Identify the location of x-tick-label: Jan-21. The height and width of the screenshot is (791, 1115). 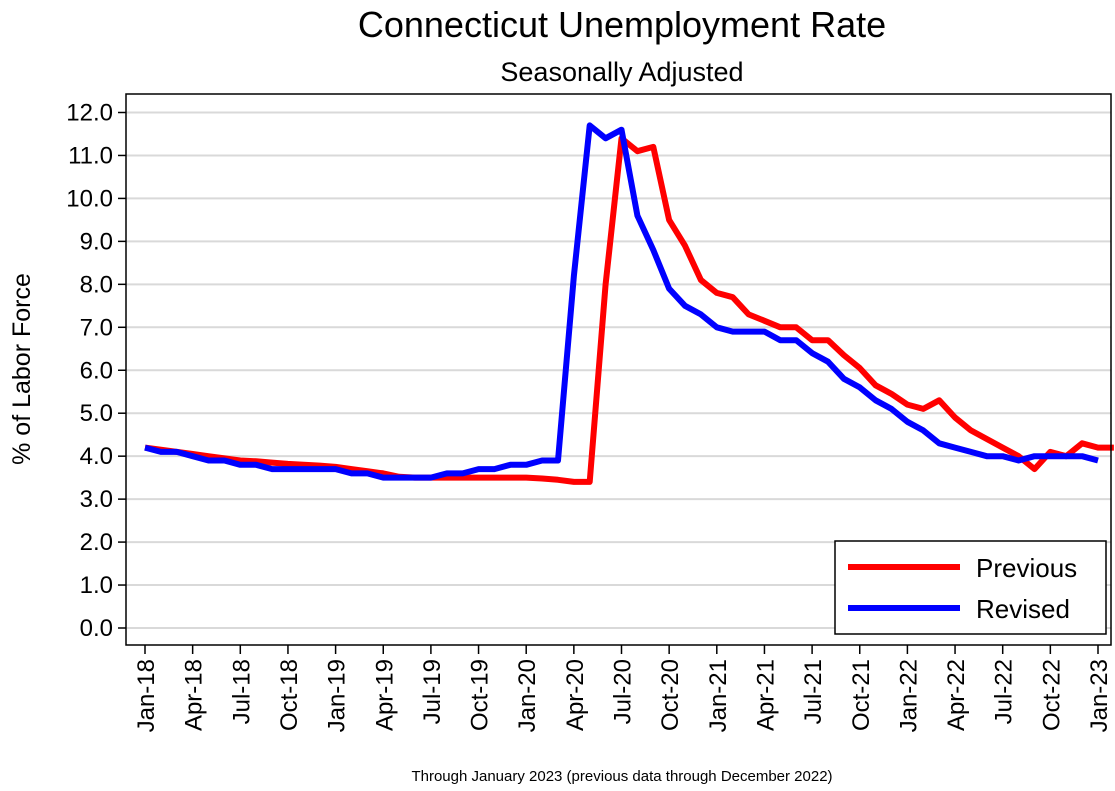
(718, 695).